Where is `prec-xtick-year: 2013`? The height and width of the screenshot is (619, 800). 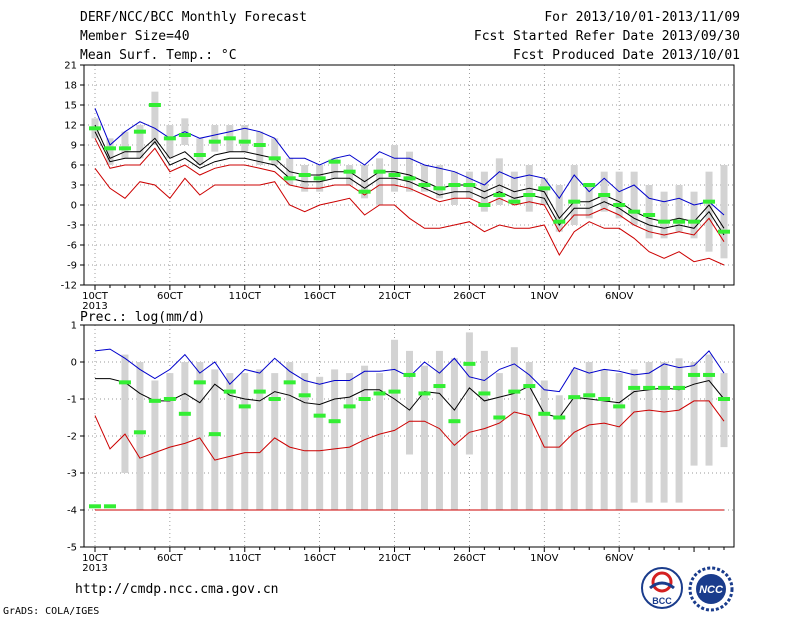
prec-xtick-year: 2013 is located at coordinates (94, 568).